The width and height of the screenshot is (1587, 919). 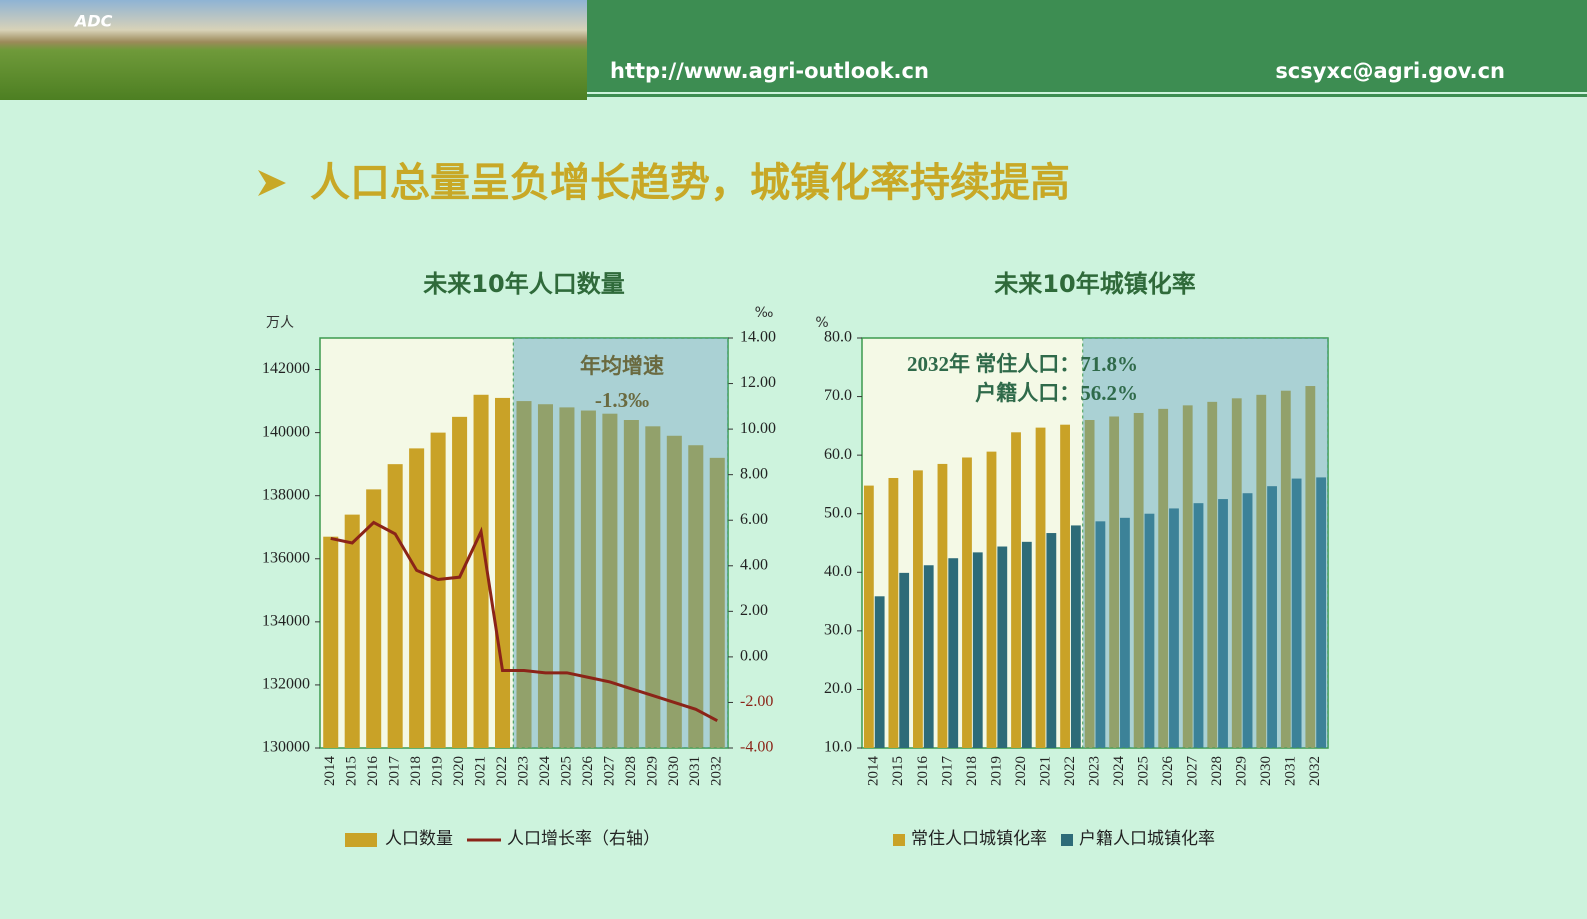 What do you see at coordinates (754, 564) in the screenshot?
I see `y2-tick-label: 4.00` at bounding box center [754, 564].